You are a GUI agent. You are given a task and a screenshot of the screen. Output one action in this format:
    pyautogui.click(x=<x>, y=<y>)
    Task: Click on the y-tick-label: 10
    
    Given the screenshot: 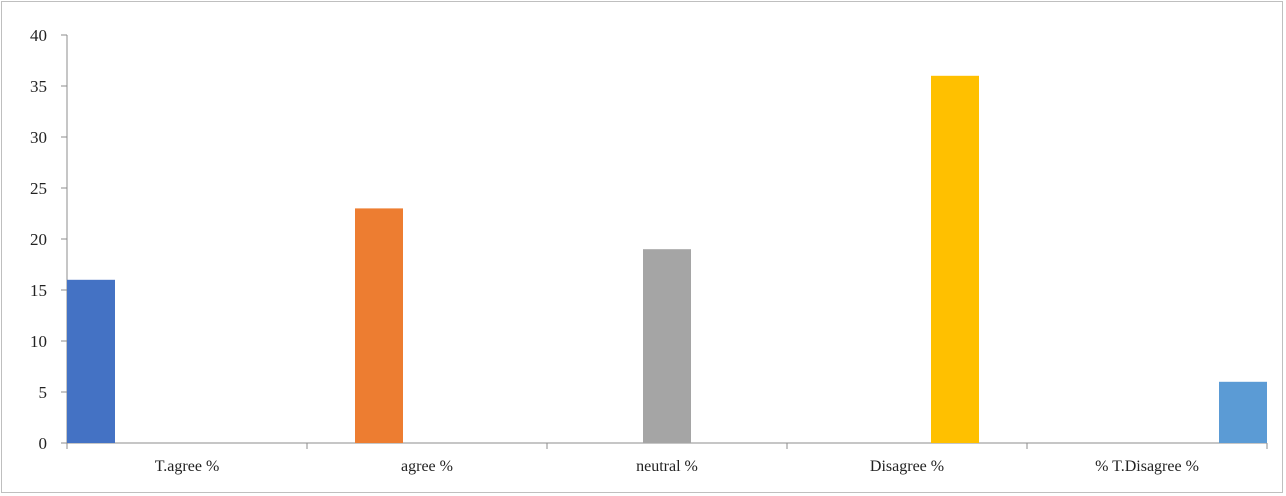 What is the action you would take?
    pyautogui.click(x=38, y=341)
    